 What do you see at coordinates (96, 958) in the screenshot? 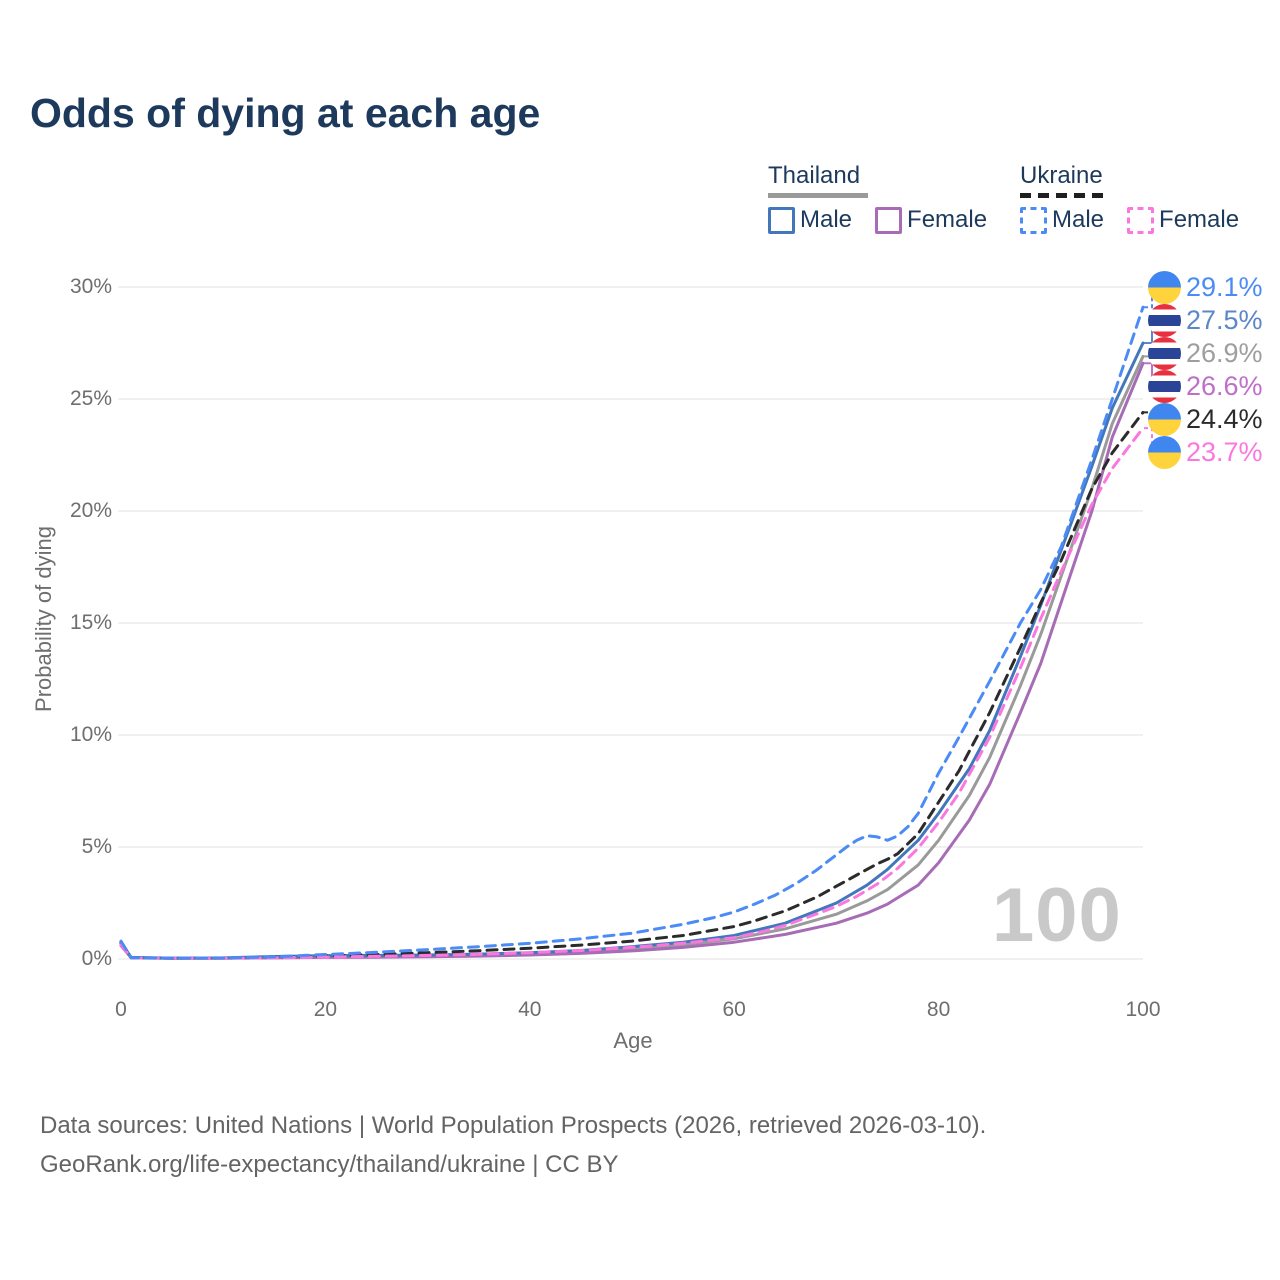
I see `y-tick-0%: 0%` at bounding box center [96, 958].